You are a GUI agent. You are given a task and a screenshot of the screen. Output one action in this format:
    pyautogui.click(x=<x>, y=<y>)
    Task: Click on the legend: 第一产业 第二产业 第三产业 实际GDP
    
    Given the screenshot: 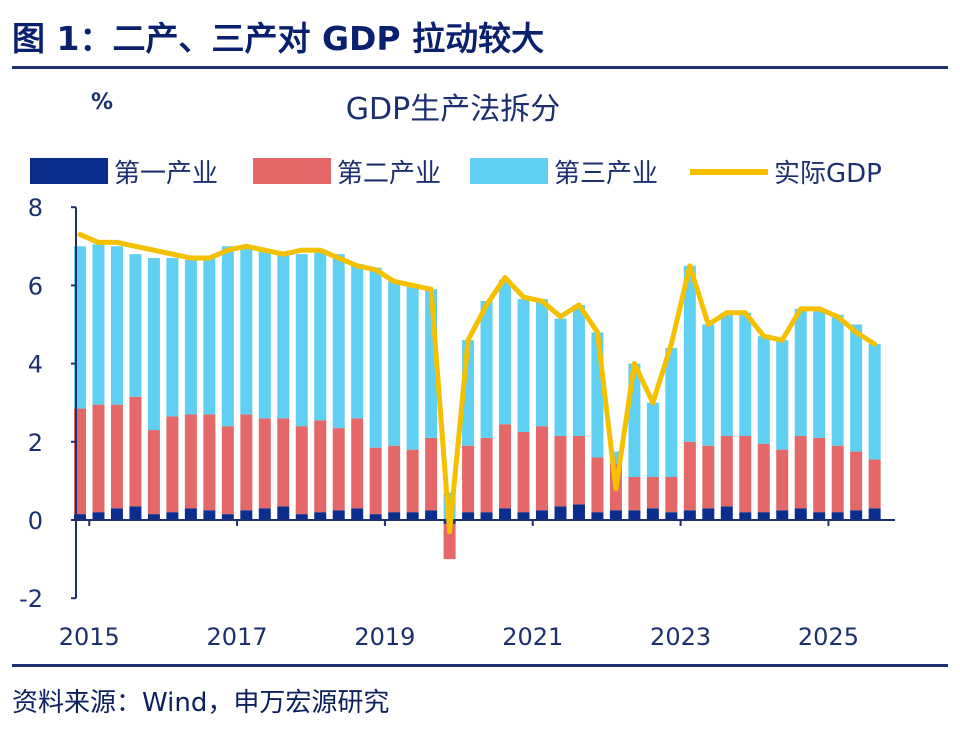 What is the action you would take?
    pyautogui.click(x=456, y=173)
    